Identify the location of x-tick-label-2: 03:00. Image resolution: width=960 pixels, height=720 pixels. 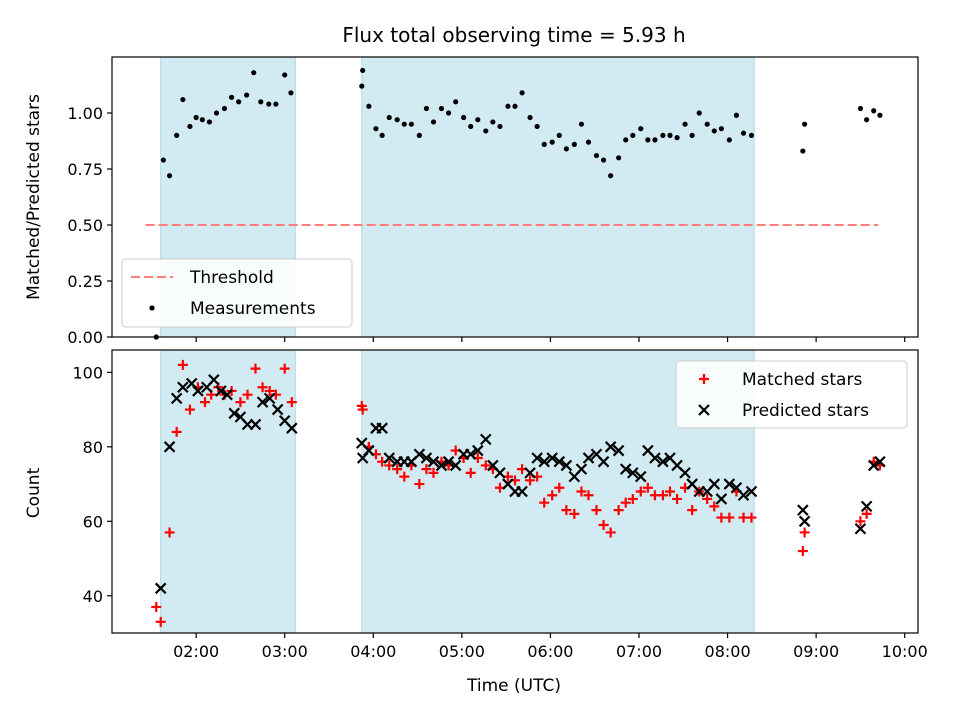
(285, 651).